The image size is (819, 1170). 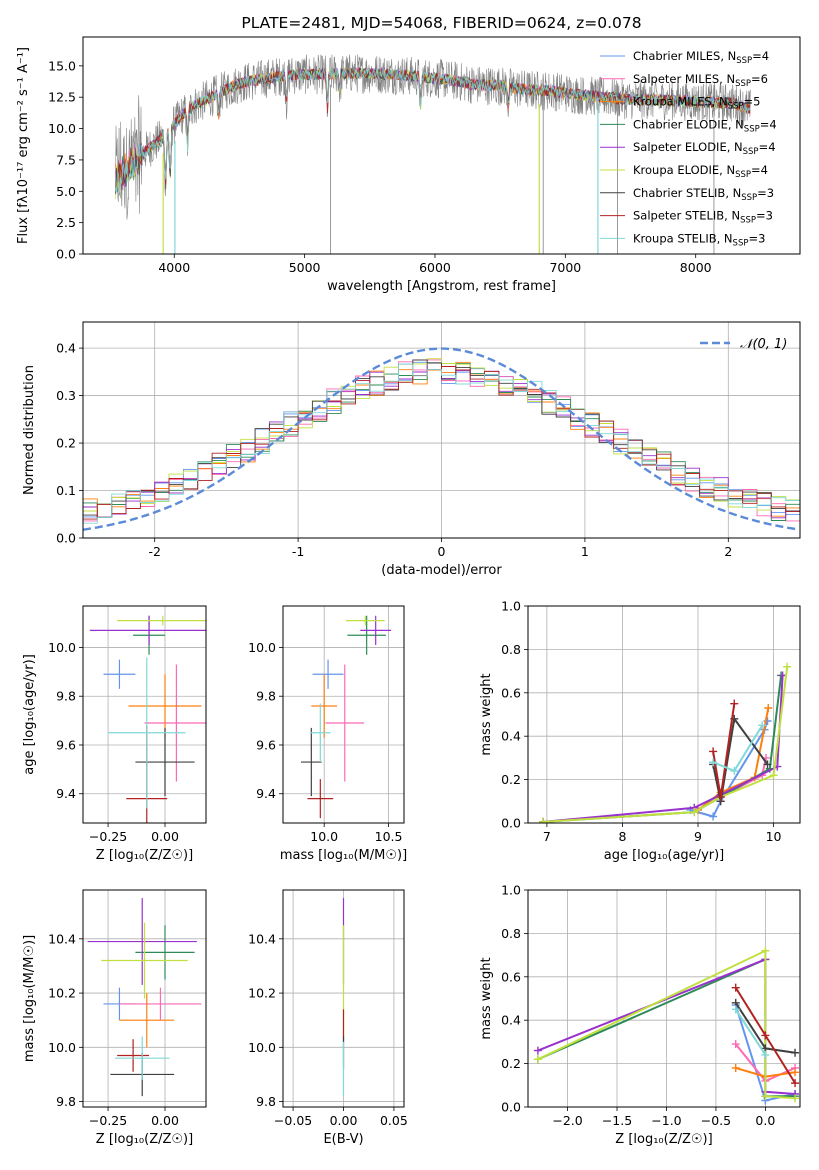 I want to click on x-tick-label: −1.5, so click(x=617, y=1120).